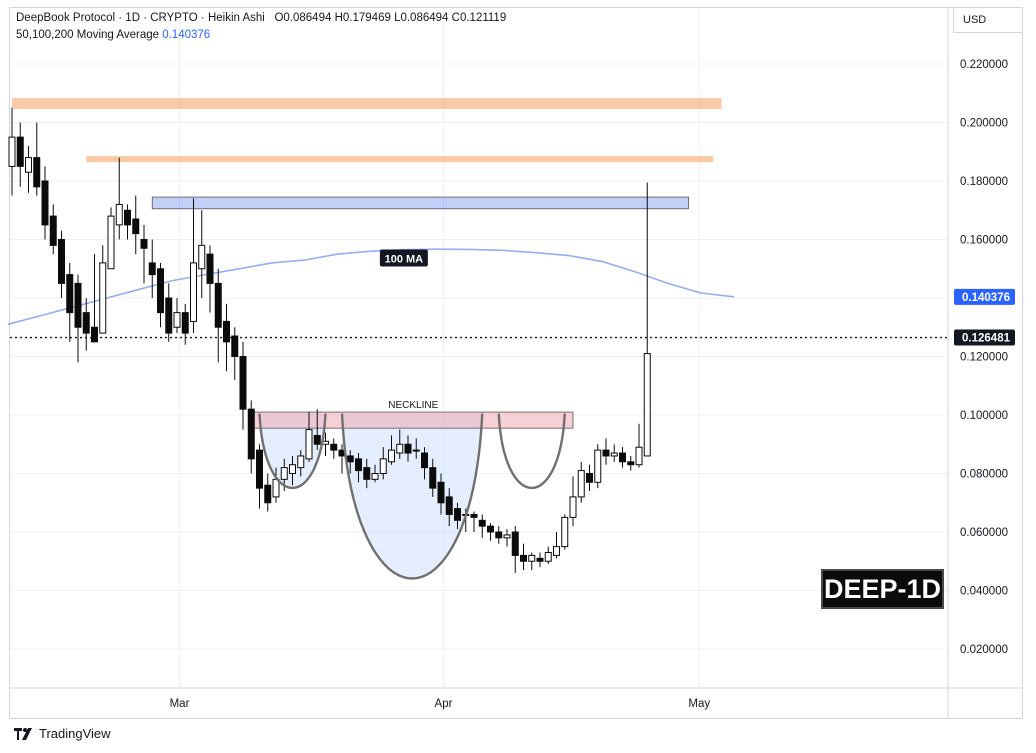  What do you see at coordinates (307, 18) in the screenshot?
I see `open-value: 0.086494` at bounding box center [307, 18].